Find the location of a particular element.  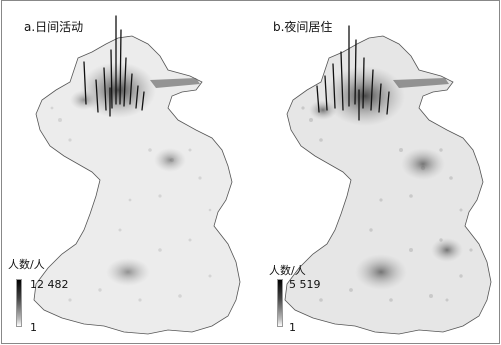

legend-colorbar-nighttime is located at coordinates (280, 303).